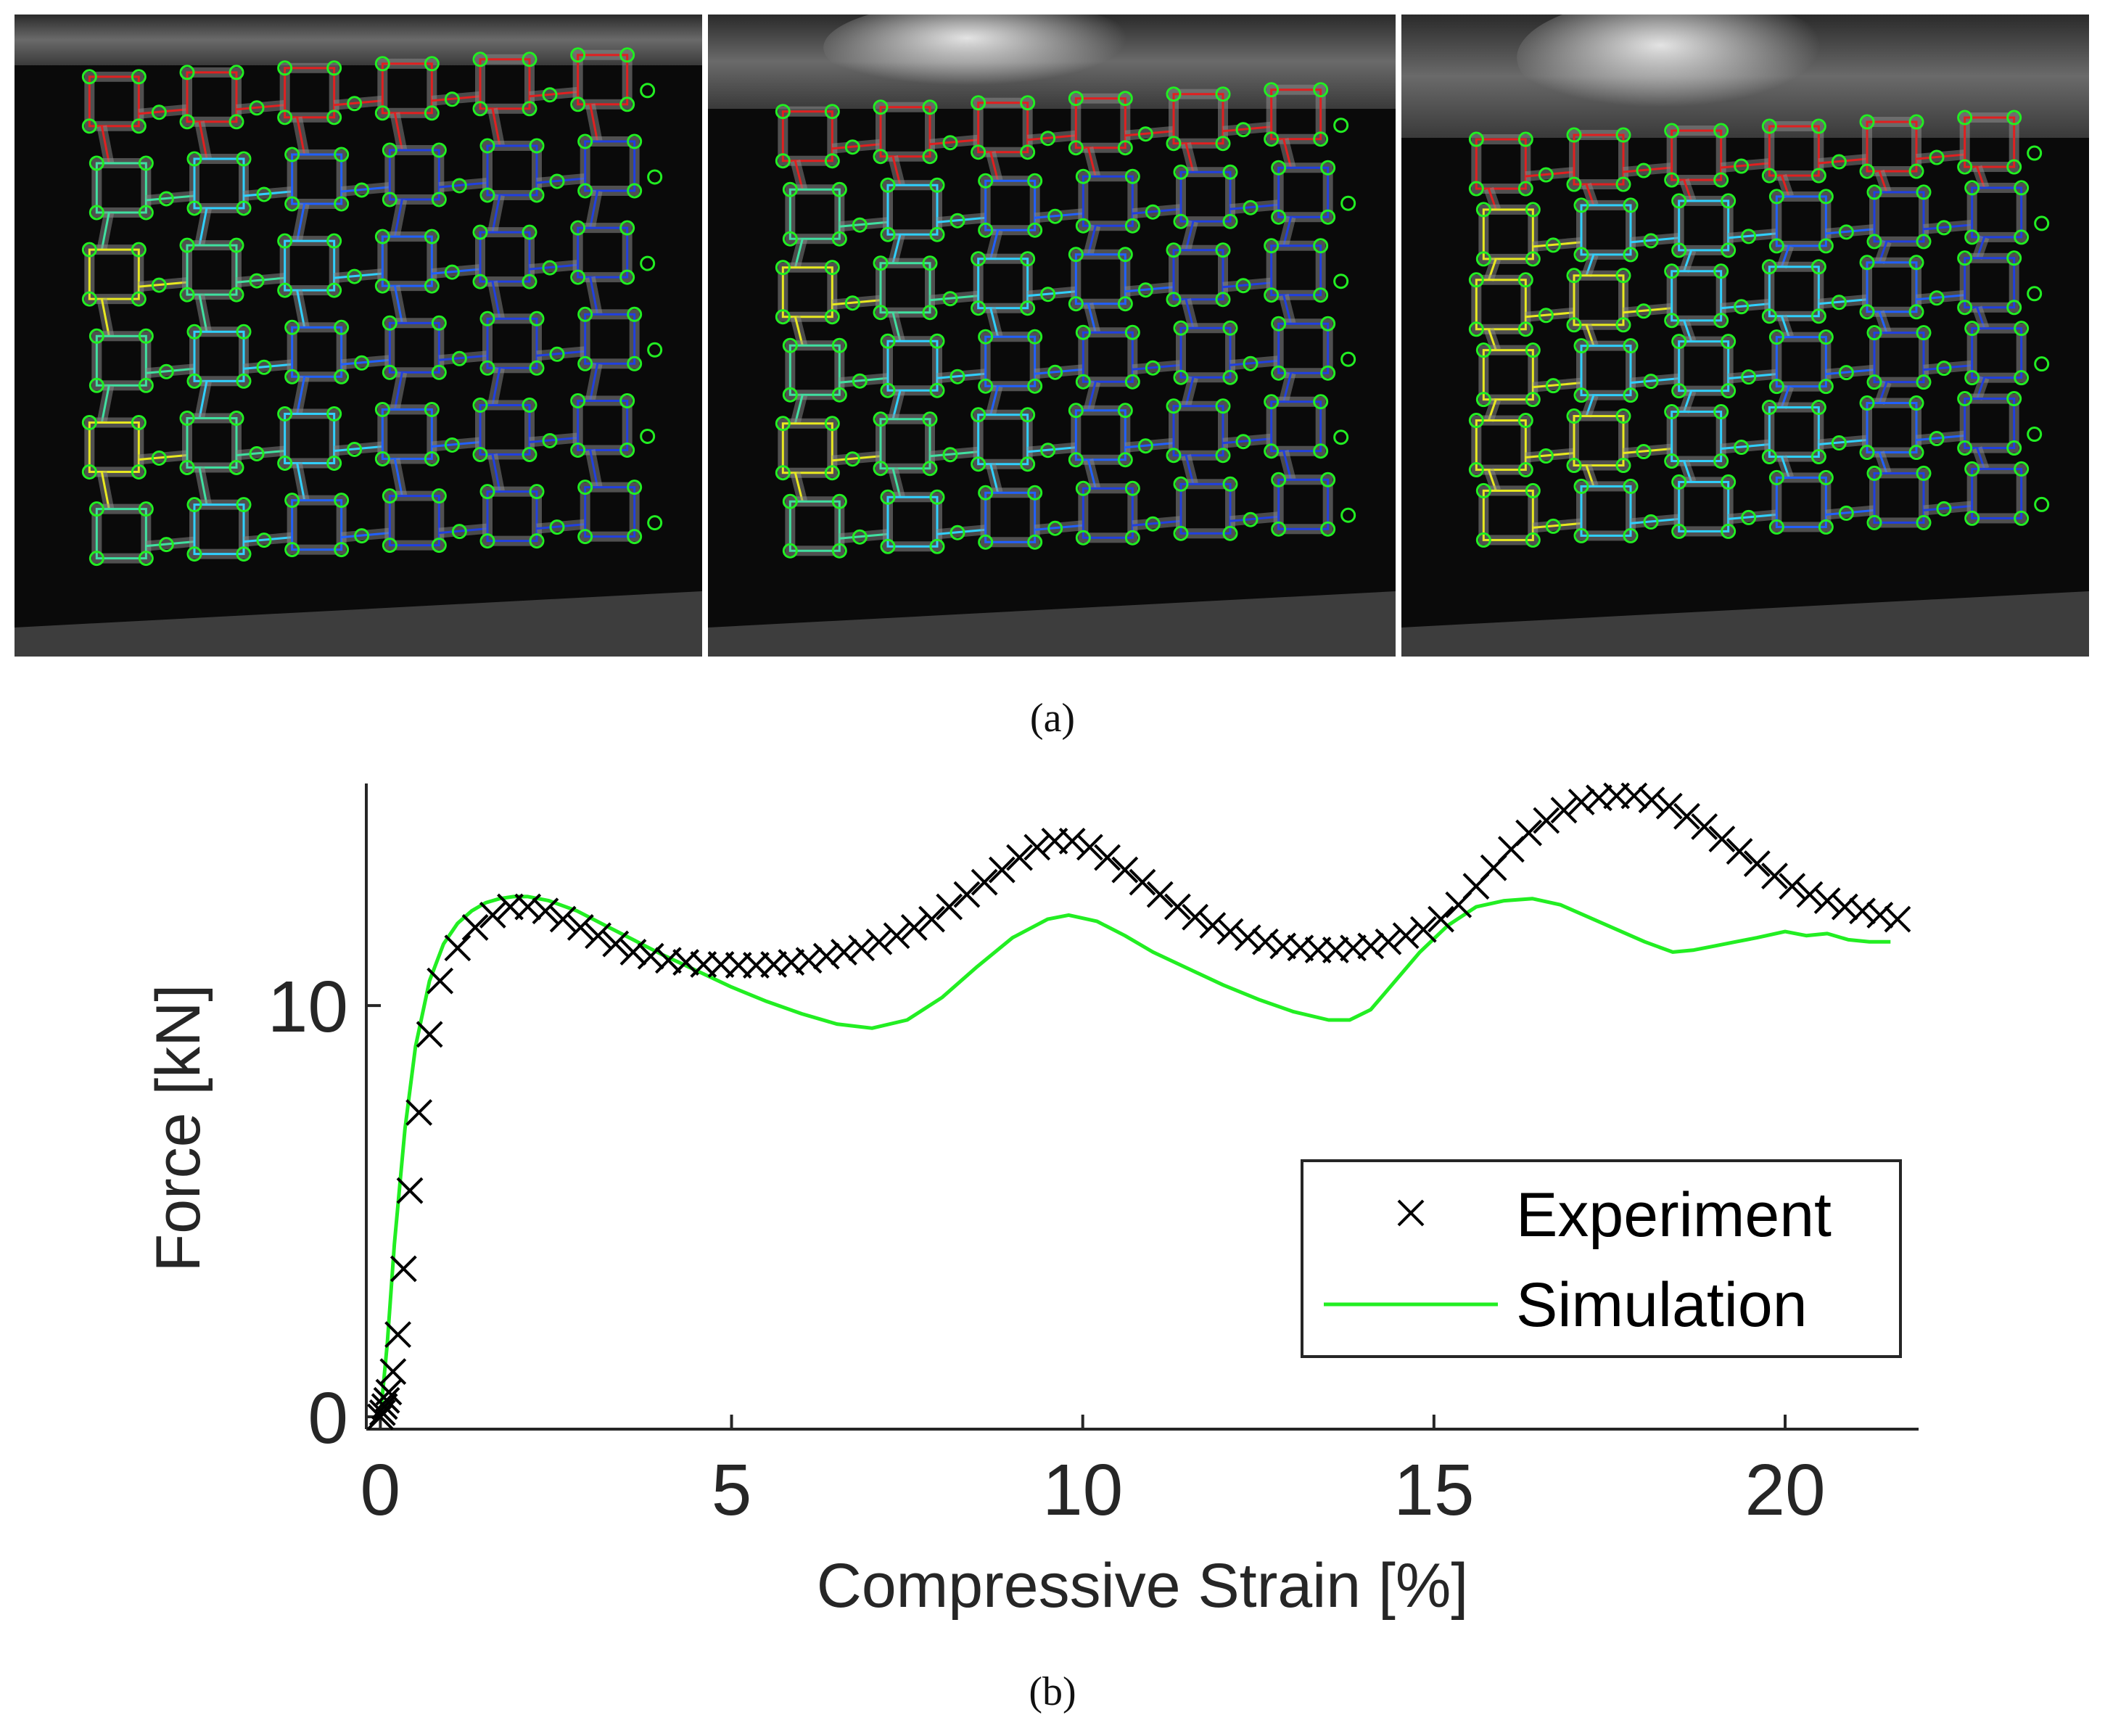 The image size is (2105, 1736). What do you see at coordinates (328, 1418) in the screenshot?
I see `y-tick-label: 0` at bounding box center [328, 1418].